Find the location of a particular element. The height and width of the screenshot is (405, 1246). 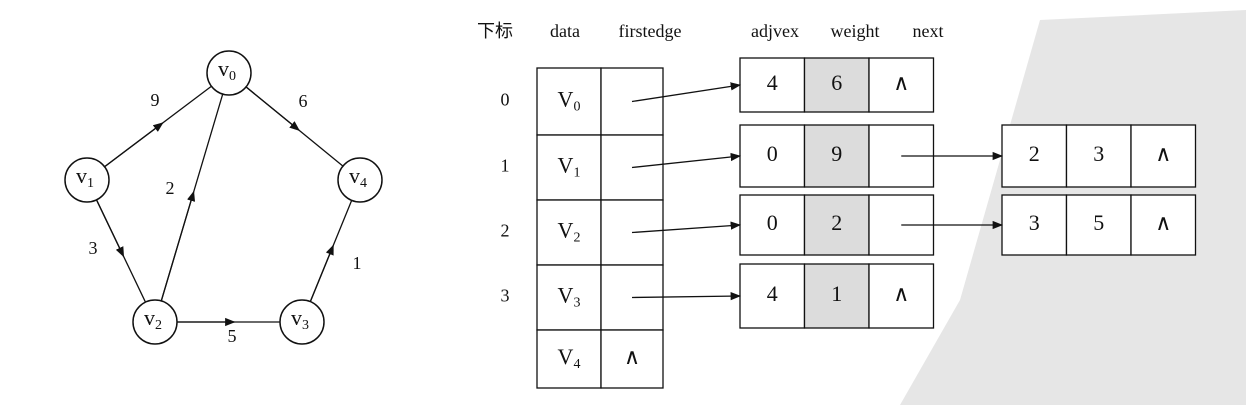

vertex-data: V4 is located at coordinates (569, 358).